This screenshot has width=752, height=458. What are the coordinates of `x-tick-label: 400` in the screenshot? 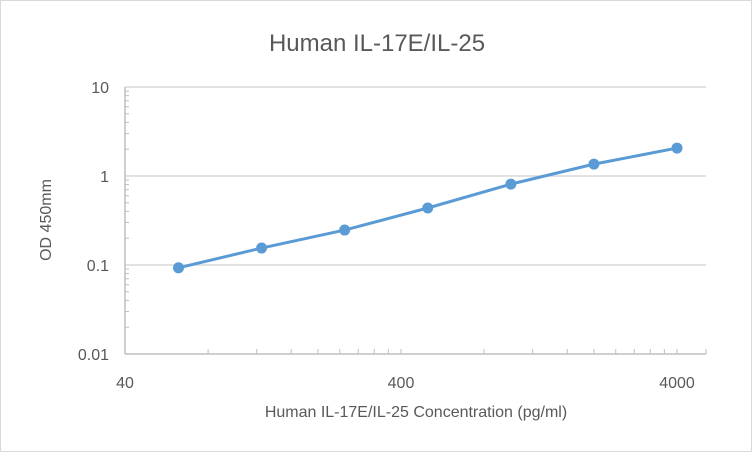 It's located at (401, 383).